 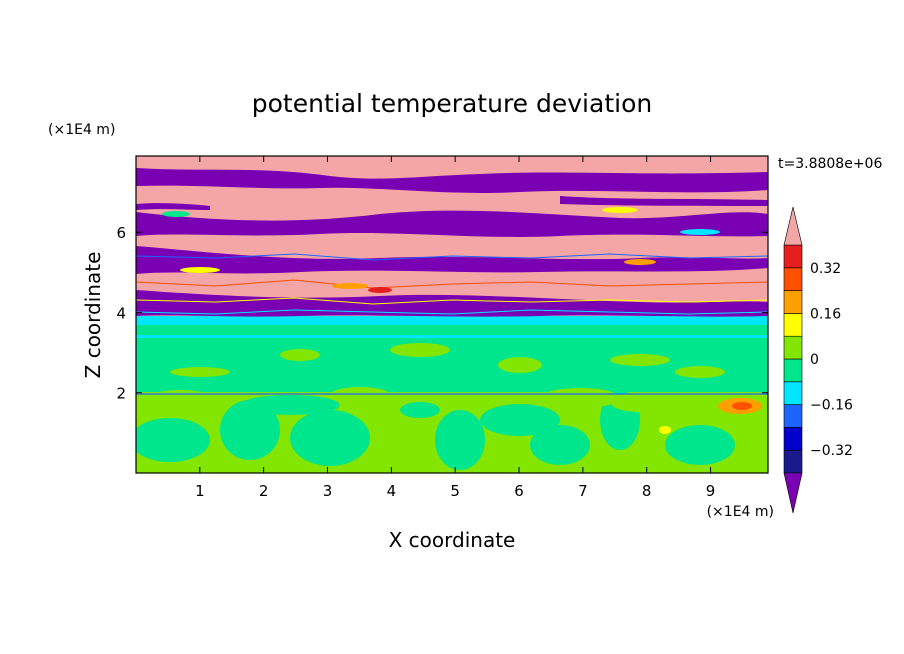 What do you see at coordinates (392, 491) in the screenshot?
I see `x-tick-label: 4` at bounding box center [392, 491].